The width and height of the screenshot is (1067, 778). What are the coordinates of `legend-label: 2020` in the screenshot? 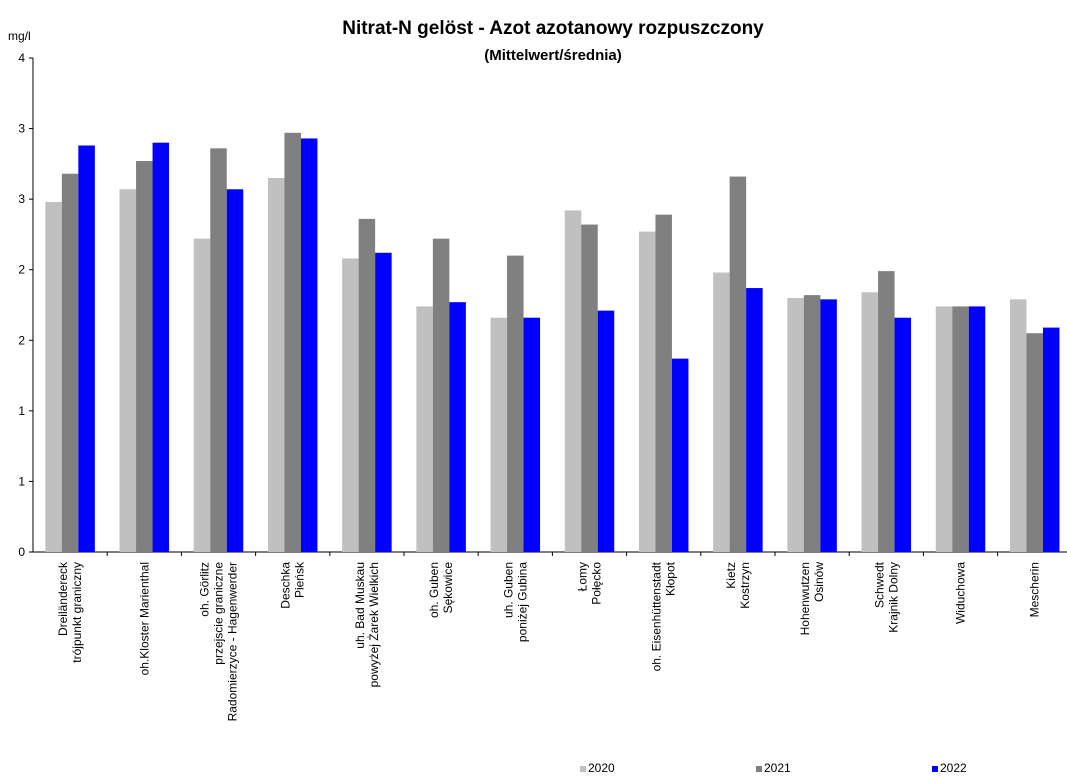 It's located at (601, 768).